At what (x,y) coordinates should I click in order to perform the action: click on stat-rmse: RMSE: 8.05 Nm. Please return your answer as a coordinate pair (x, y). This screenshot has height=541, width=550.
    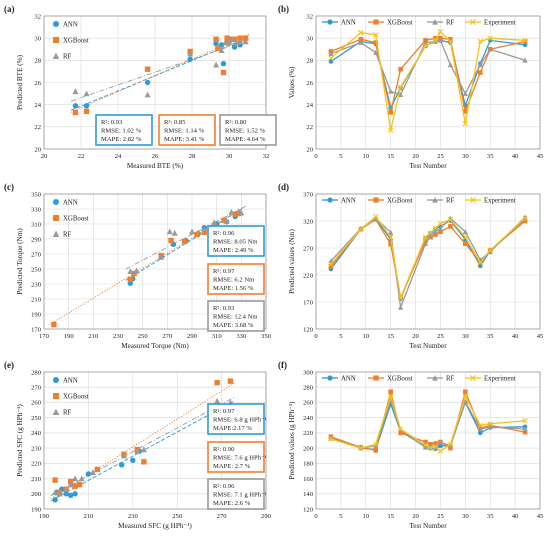
    Looking at the image, I should click on (235, 242).